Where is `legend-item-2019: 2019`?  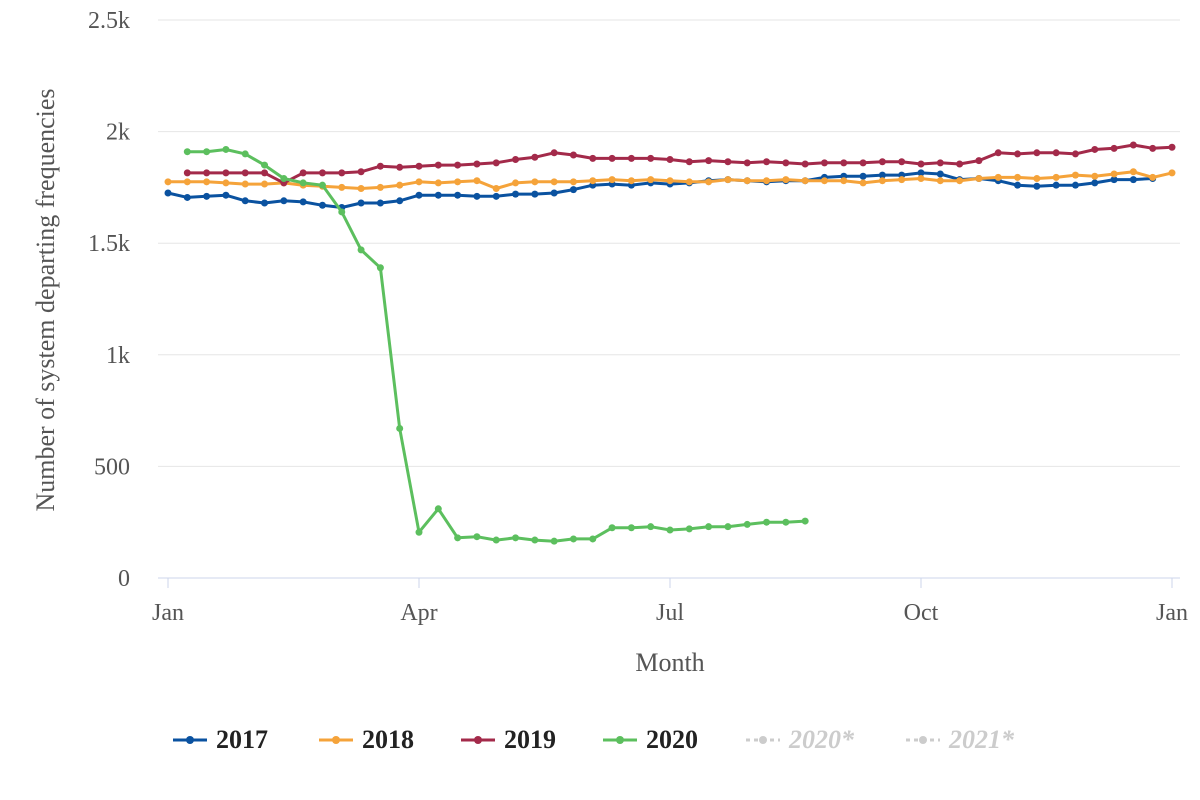 legend-item-2019: 2019 is located at coordinates (508, 740).